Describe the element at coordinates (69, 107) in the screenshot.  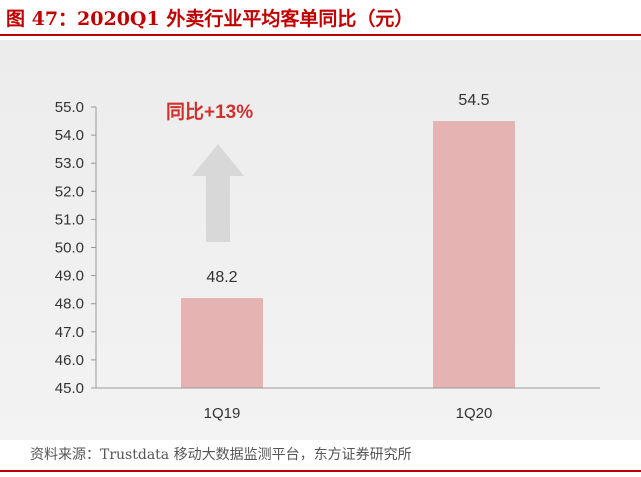
I see `y-tick-label: 55.0` at that location.